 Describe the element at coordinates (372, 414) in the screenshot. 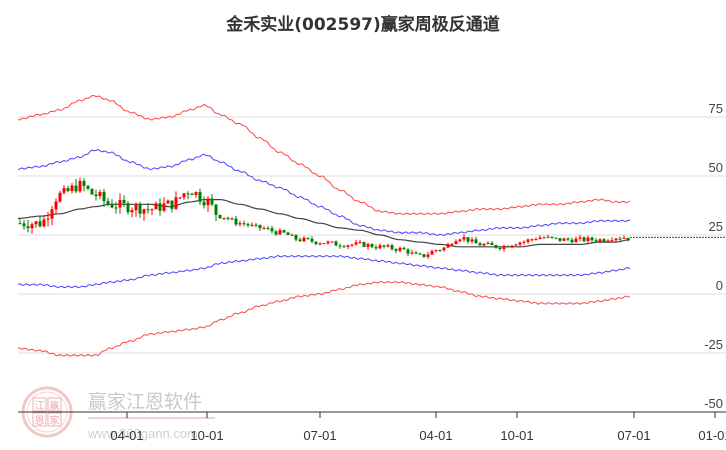

I see `axes` at that location.